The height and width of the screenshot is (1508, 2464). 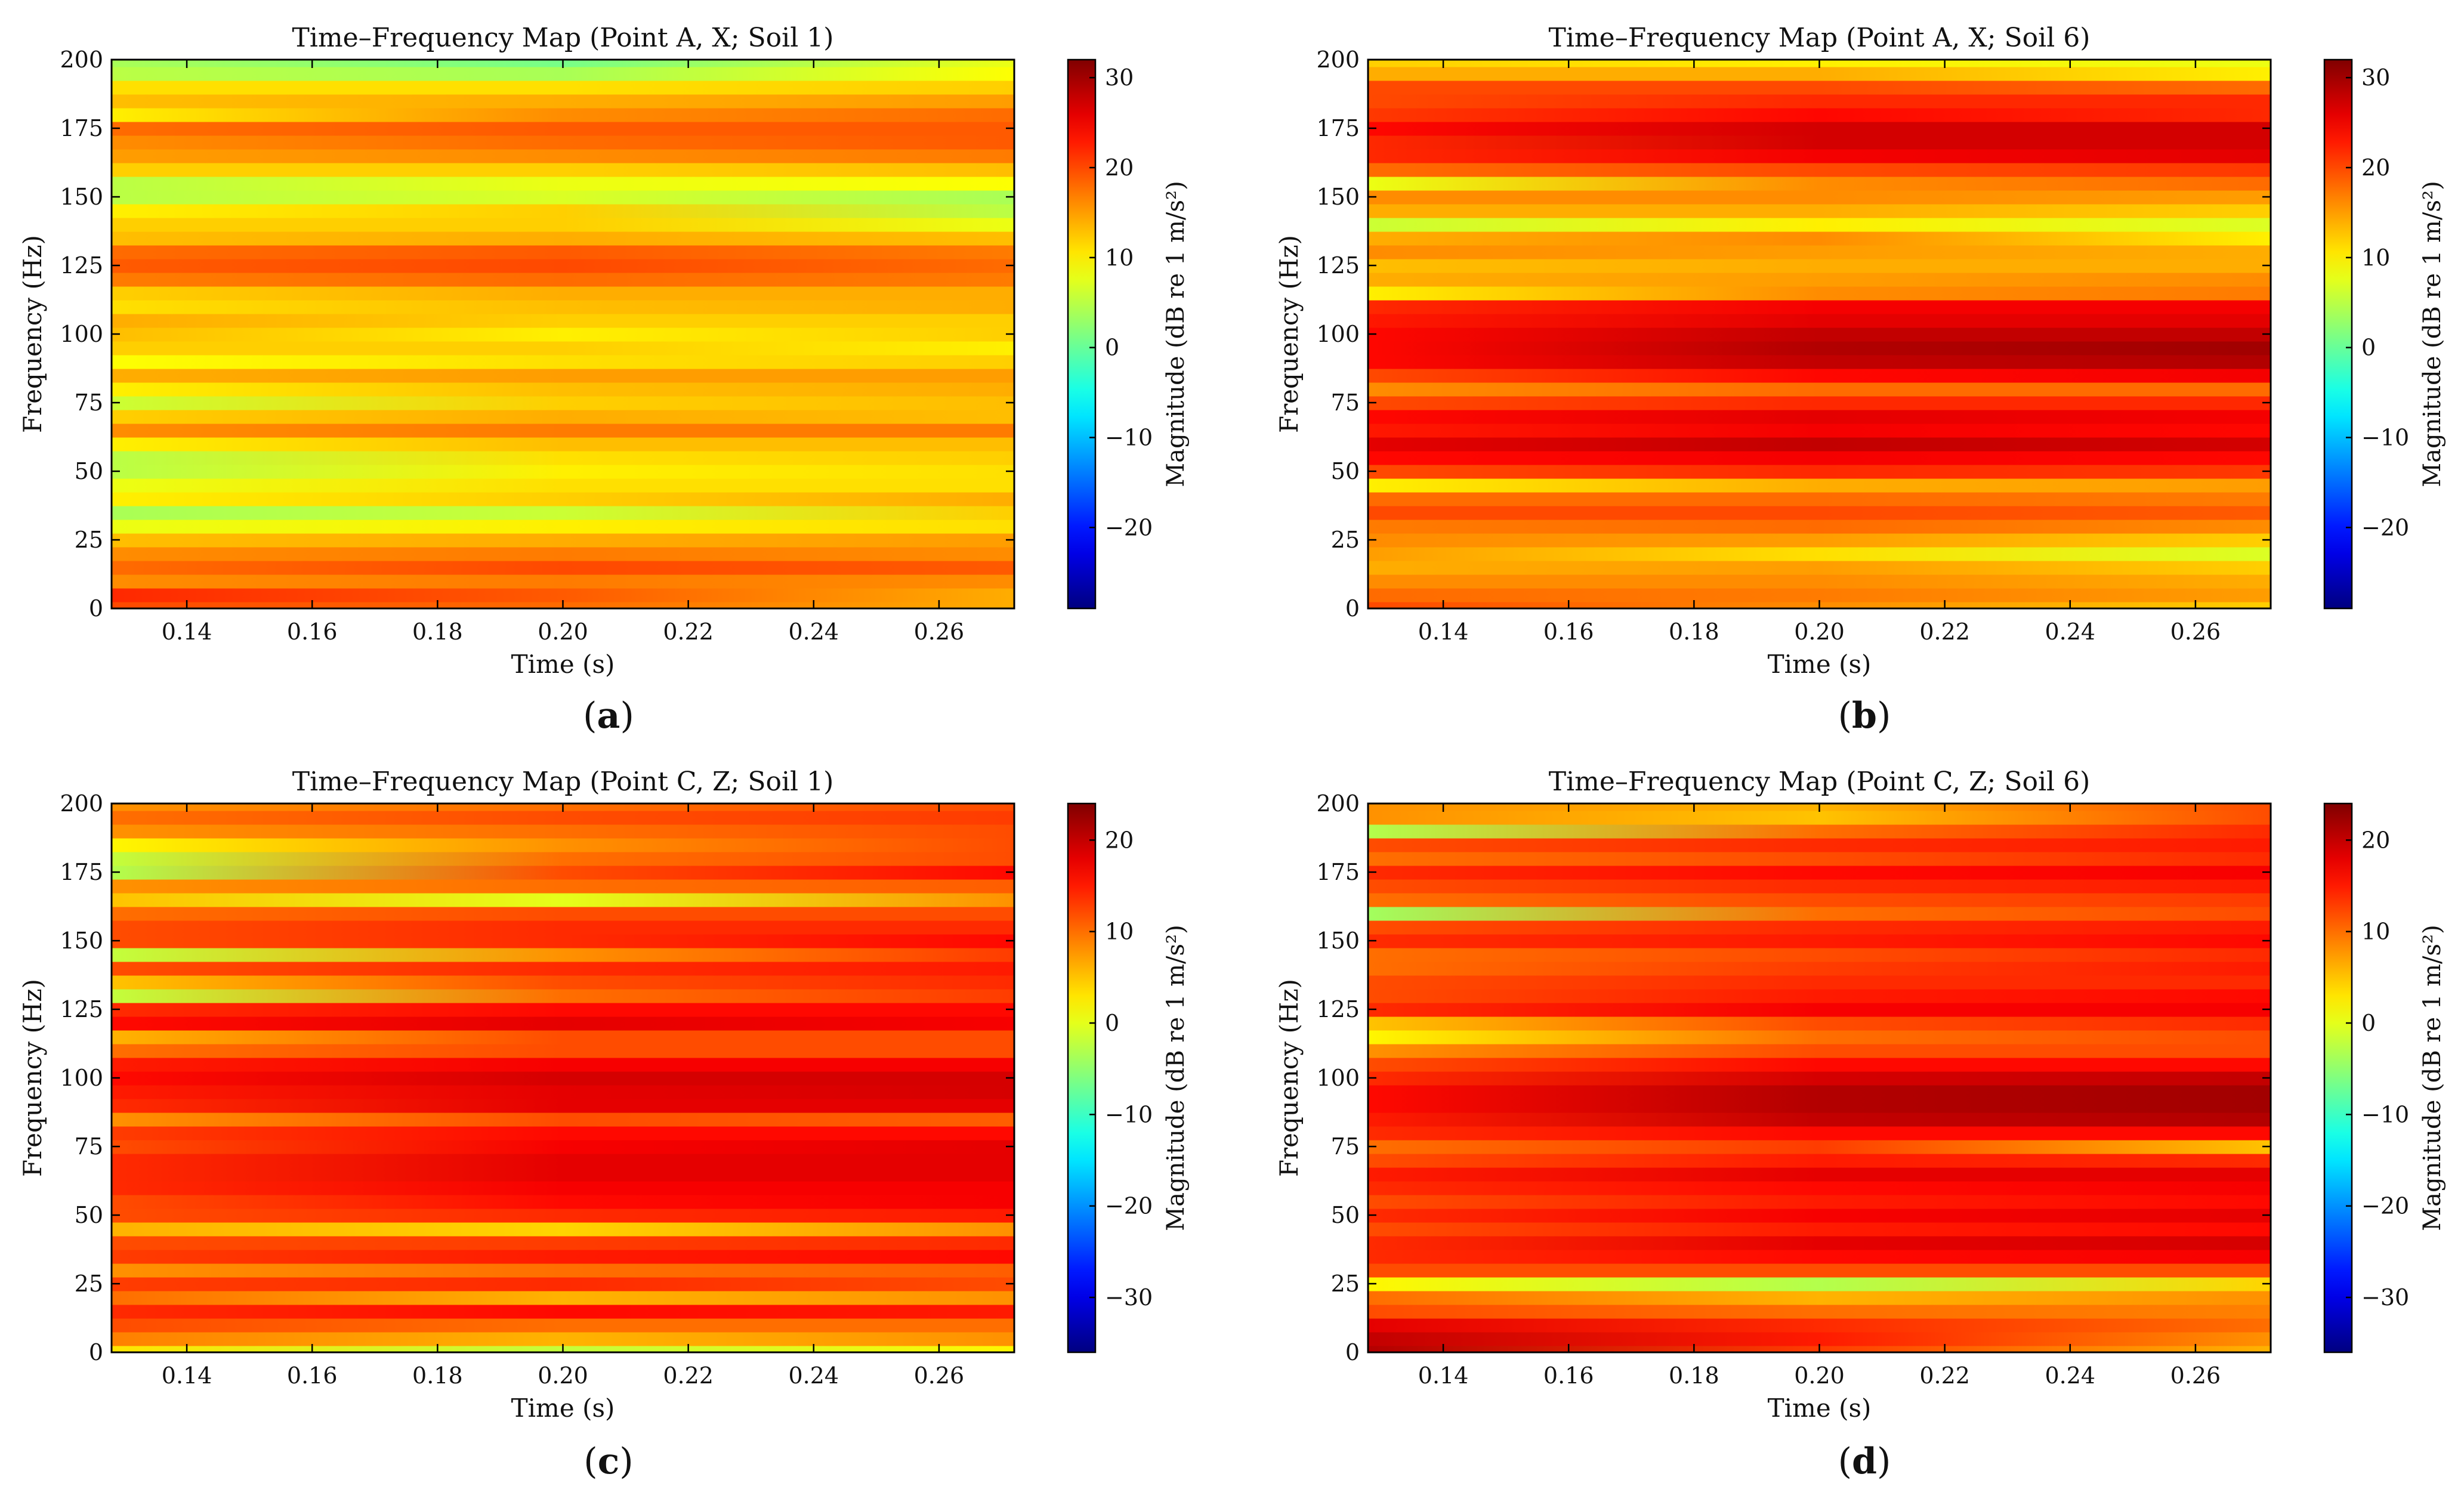 What do you see at coordinates (1289, 1078) in the screenshot?
I see `y-axis-label: Frequency (Hz)` at bounding box center [1289, 1078].